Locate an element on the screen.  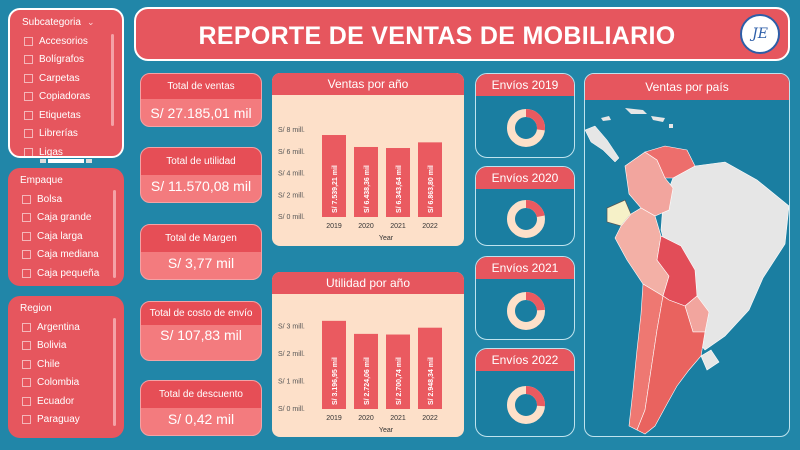
slicer-option-label: Caja grande is located at coordinates (64, 218).